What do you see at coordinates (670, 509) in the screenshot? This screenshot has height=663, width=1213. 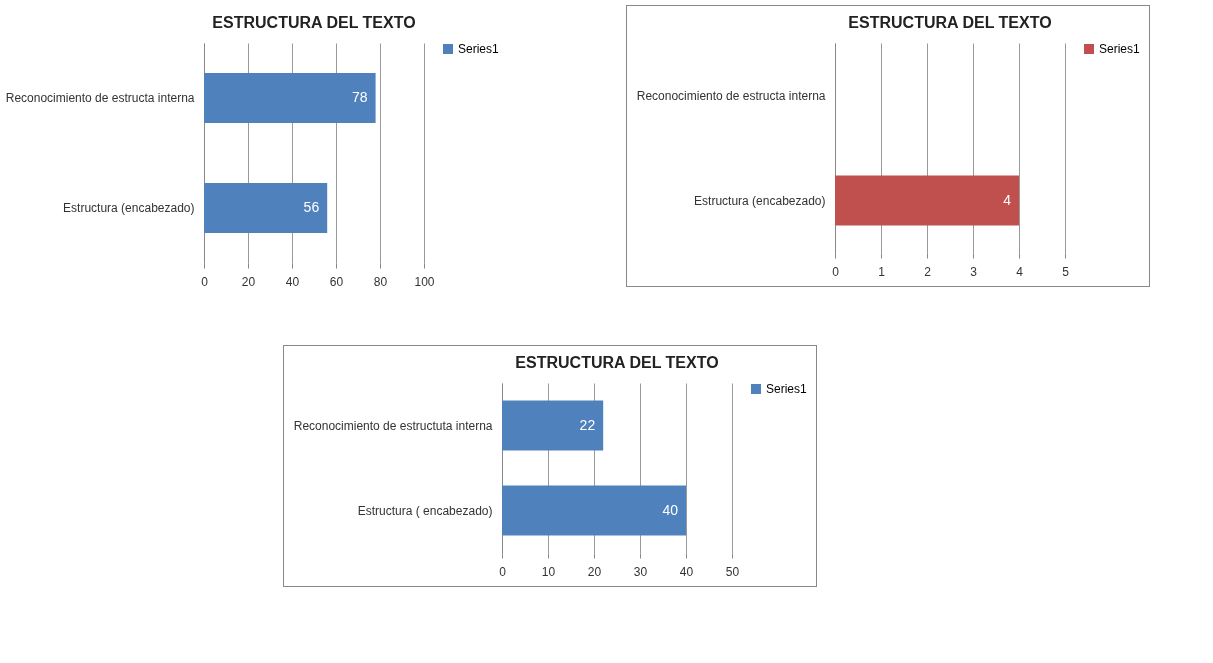 I see `data-label: 40` at bounding box center [670, 509].